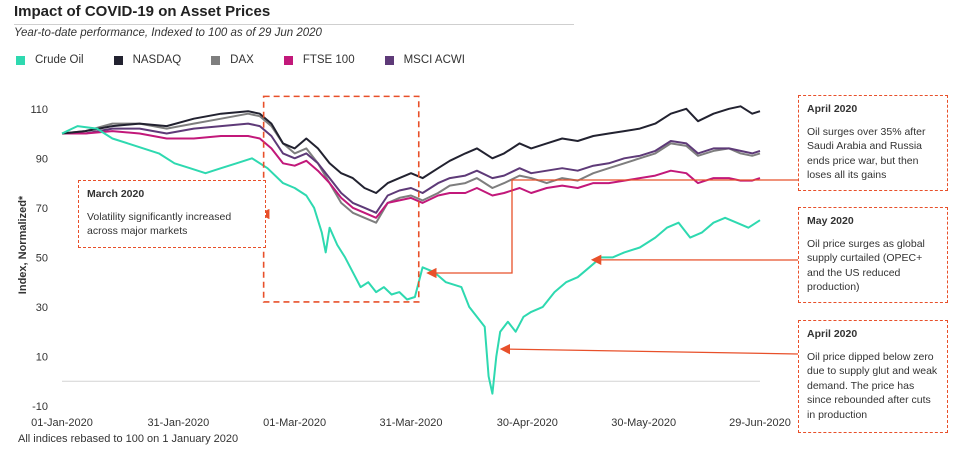  I want to click on annotation-connector-below-zero, so click(649, 349).